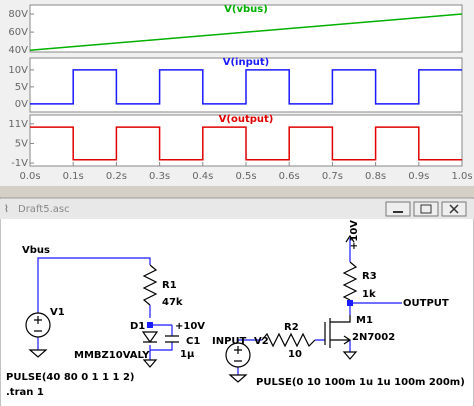 The width and height of the screenshot is (474, 406). I want to click on c1, so click(172, 339).